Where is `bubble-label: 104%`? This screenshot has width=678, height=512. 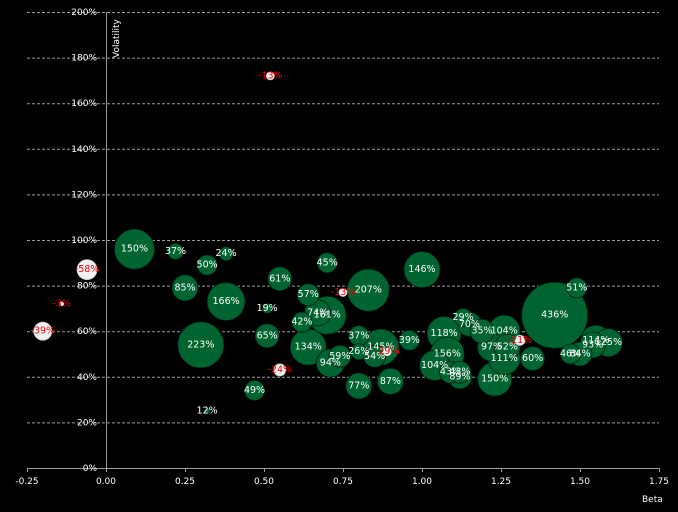 bubble-label: 104% is located at coordinates (434, 365).